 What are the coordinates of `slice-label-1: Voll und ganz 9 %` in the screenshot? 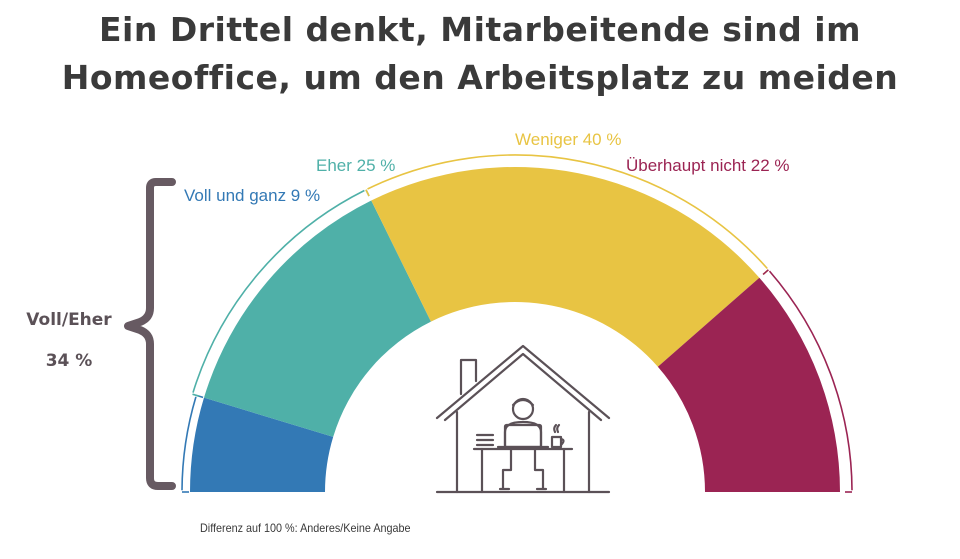 It's located at (252, 195).